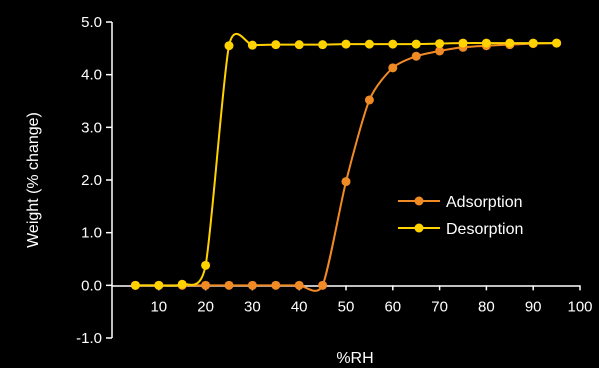 The width and height of the screenshot is (599, 368). I want to click on legend-desorption-marker, so click(419, 228).